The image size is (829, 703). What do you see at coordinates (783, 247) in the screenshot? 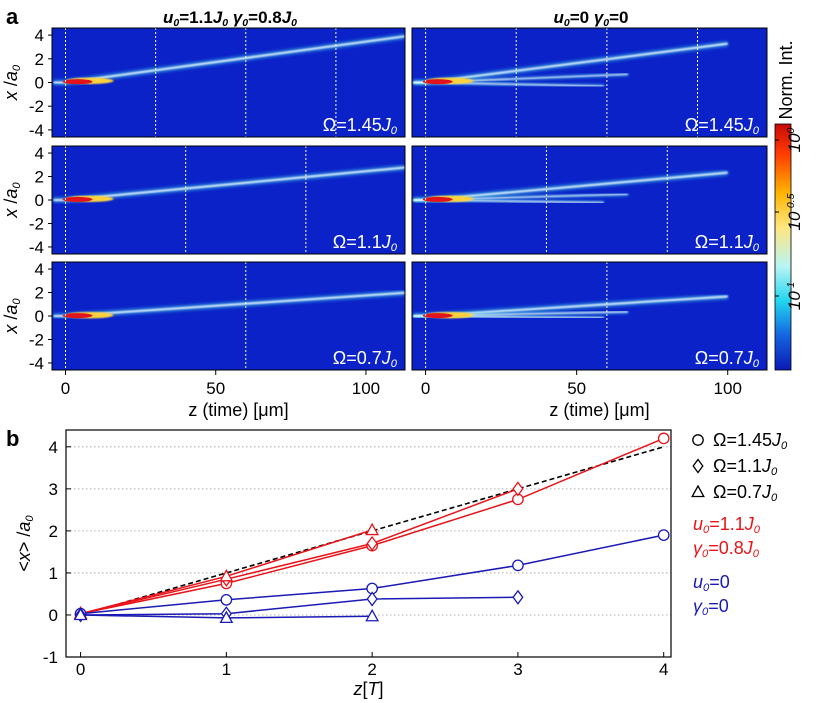
I see `colorbar-gradient` at bounding box center [783, 247].